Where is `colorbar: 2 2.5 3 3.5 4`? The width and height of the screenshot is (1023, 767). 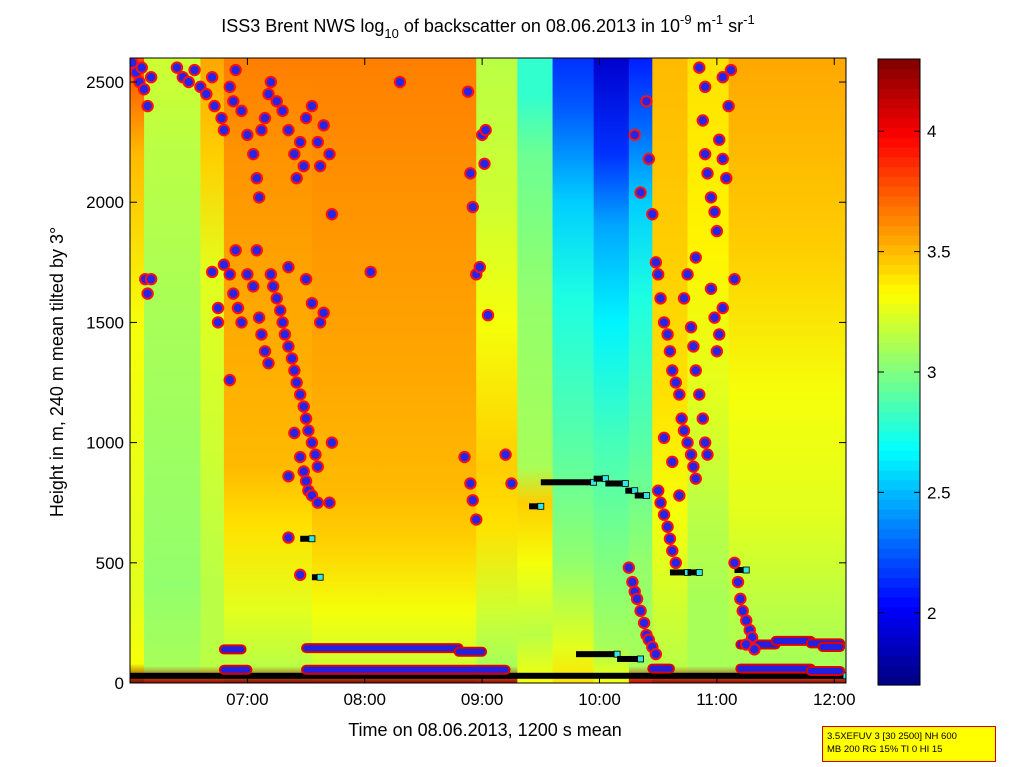 colorbar: 2 2.5 3 3.5 4 is located at coordinates (914, 372).